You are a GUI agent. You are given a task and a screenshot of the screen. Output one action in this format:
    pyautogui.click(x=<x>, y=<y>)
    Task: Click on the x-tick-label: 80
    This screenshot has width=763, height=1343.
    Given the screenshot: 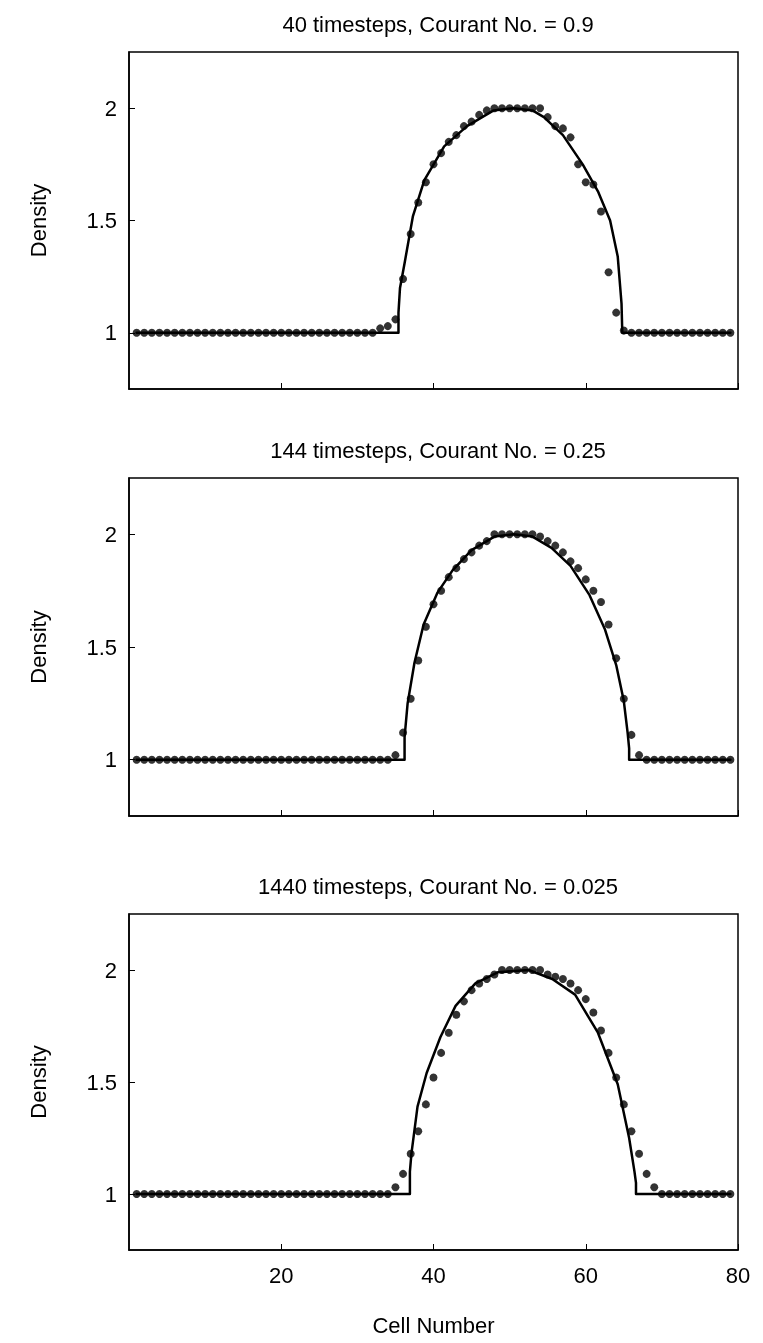 What is the action you would take?
    pyautogui.click(x=738, y=1275)
    